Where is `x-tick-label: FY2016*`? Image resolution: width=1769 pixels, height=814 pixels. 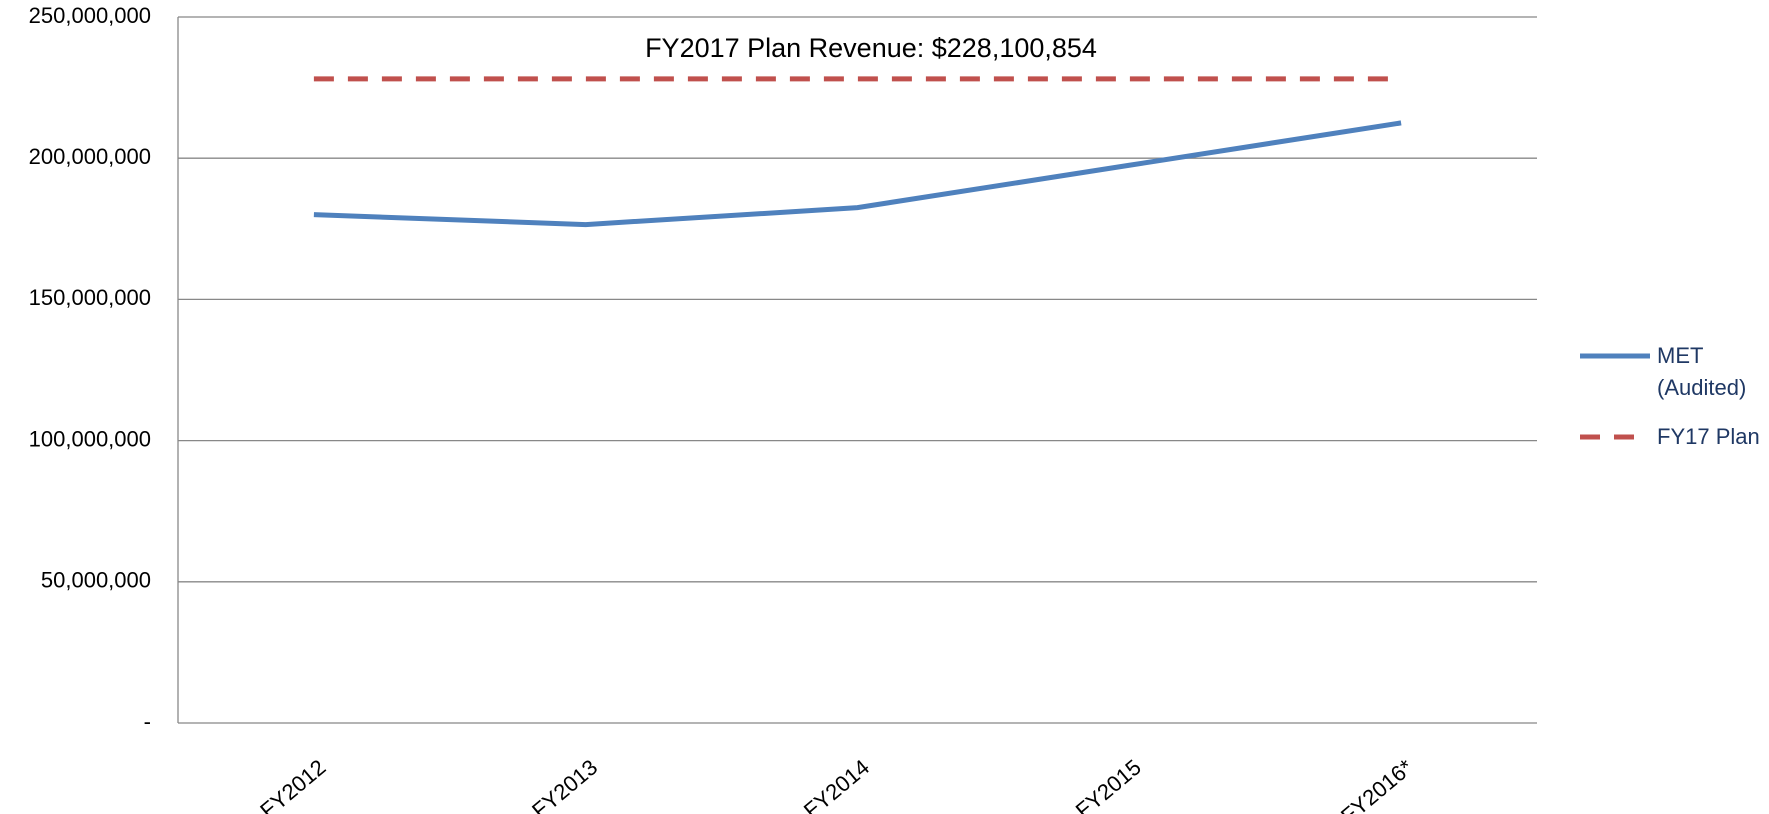
x-tick-label: FY2016* is located at coordinates (1377, 784).